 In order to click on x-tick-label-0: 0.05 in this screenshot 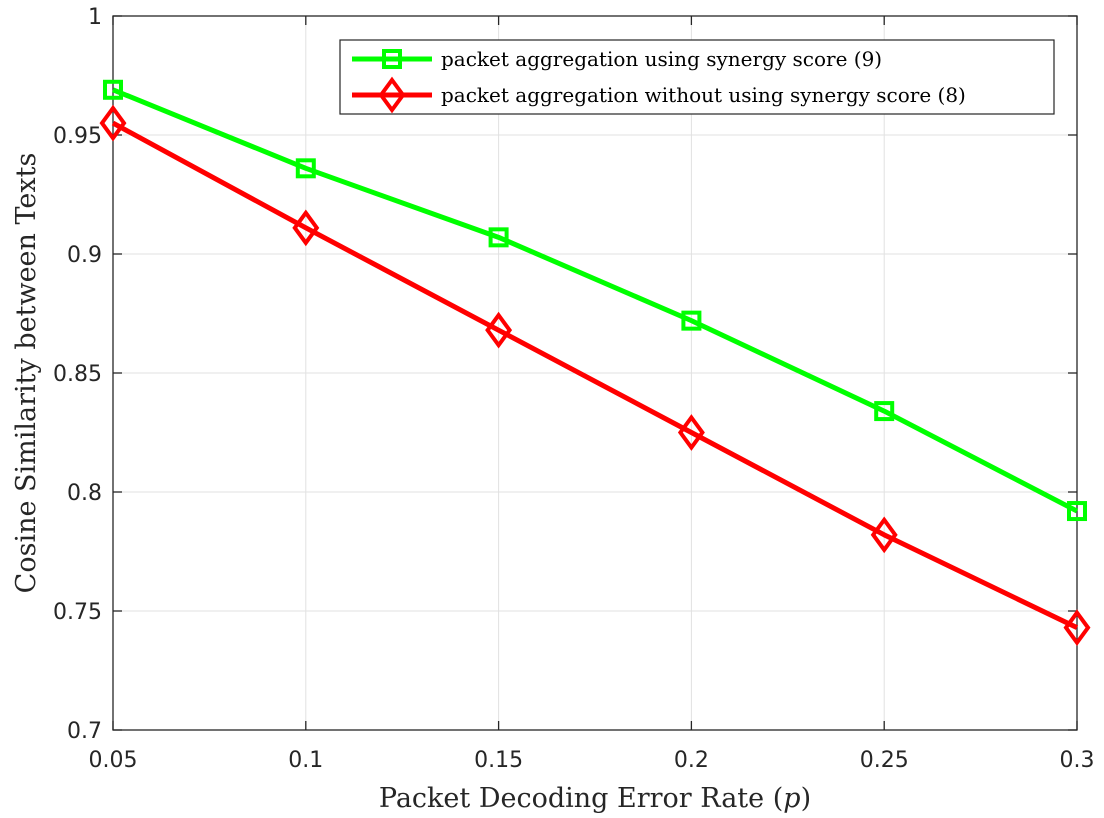, I will do `click(113, 760)`.